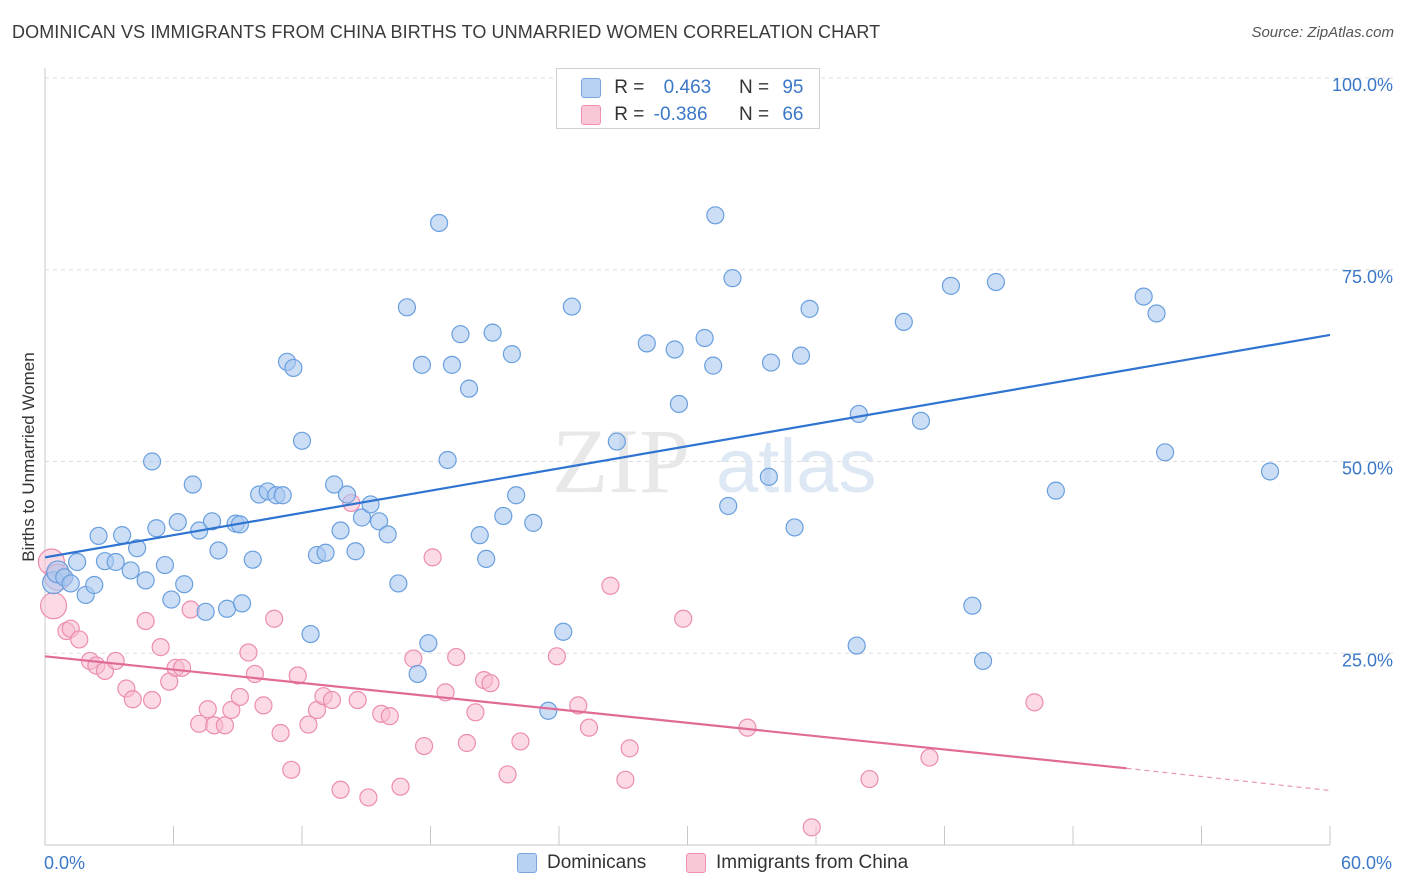  What do you see at coordinates (714, 461) in the screenshot?
I see `watermark: ZIP atlas` at bounding box center [714, 461].